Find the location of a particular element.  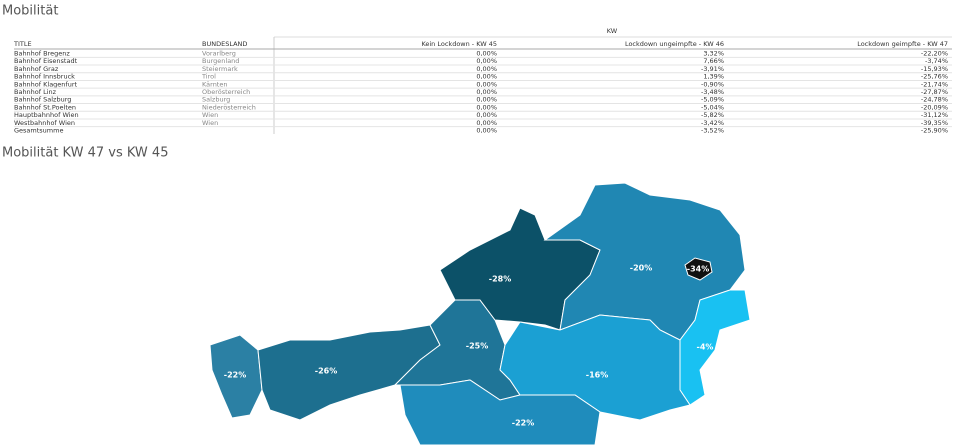

state-name: Steiermark is located at coordinates (220, 69).